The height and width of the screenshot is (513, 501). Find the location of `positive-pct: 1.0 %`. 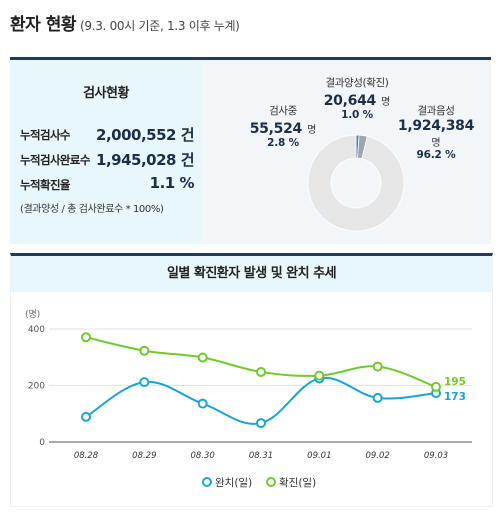

positive-pct: 1.0 % is located at coordinates (357, 115).